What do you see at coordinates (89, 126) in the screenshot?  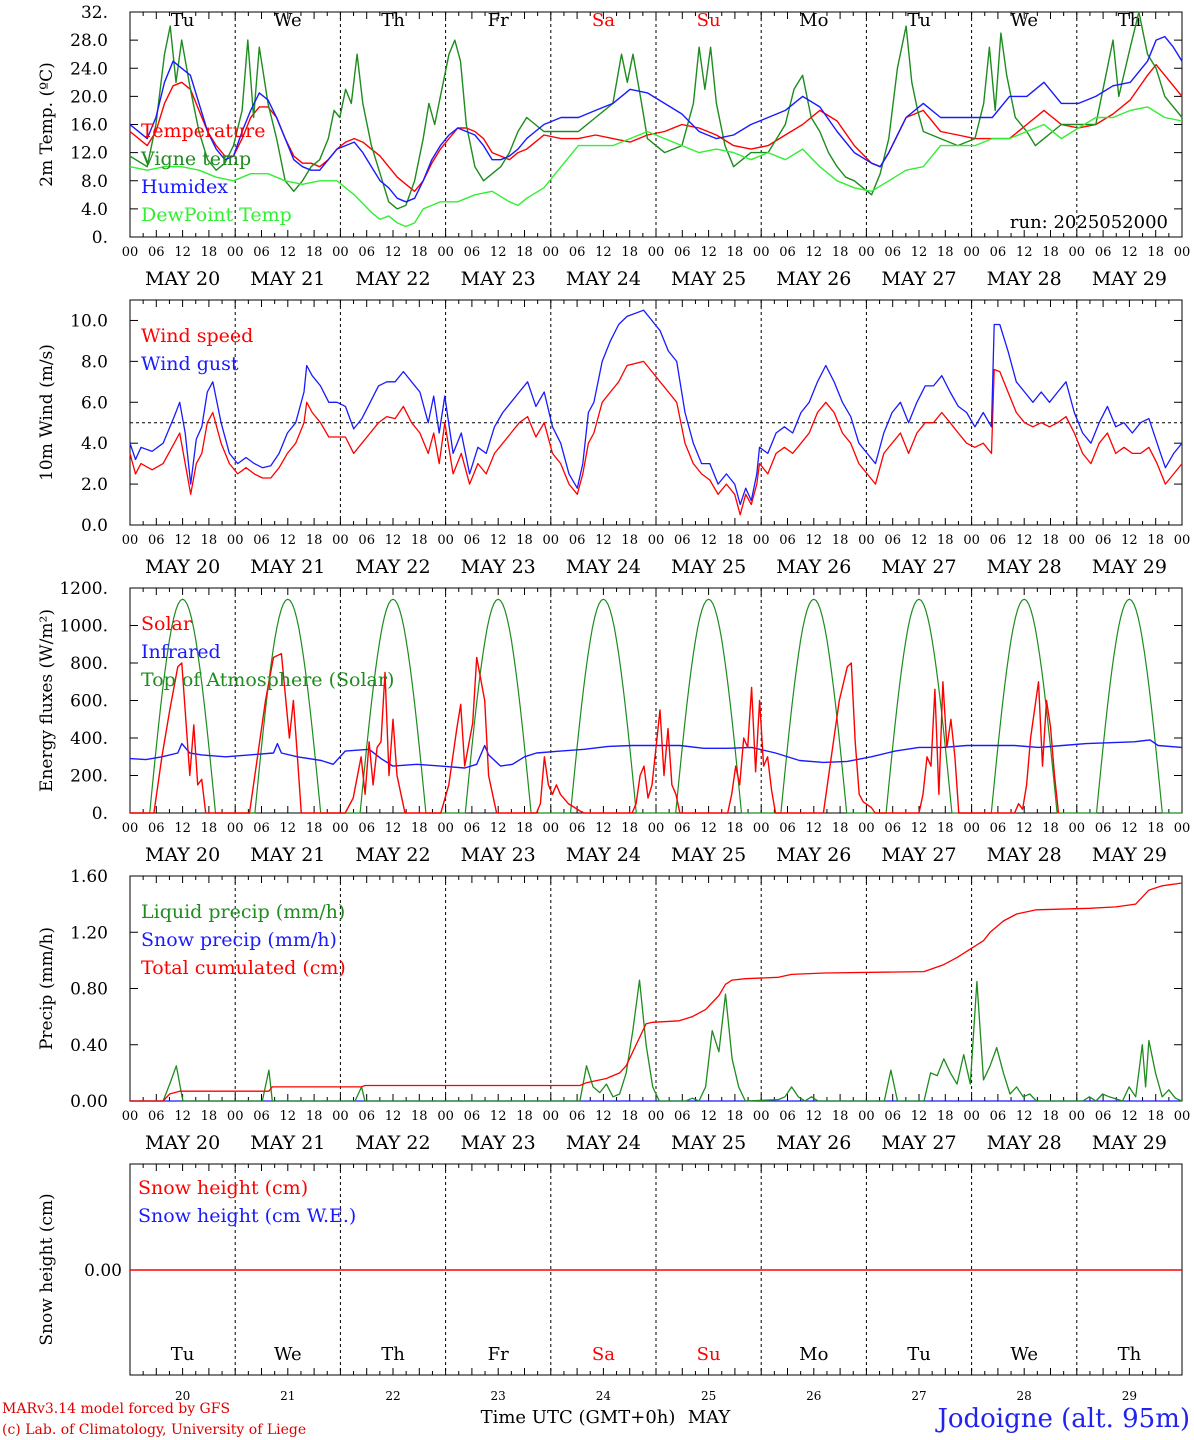 I see `y-tick-label: 16.0` at bounding box center [89, 126].